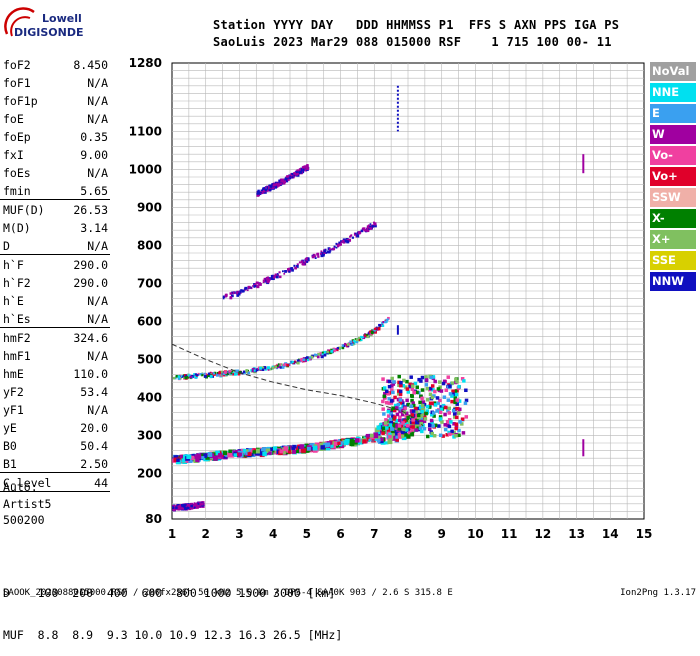  Describe the element at coordinates (90, 265) in the screenshot. I see `param-value: 290.0` at that location.